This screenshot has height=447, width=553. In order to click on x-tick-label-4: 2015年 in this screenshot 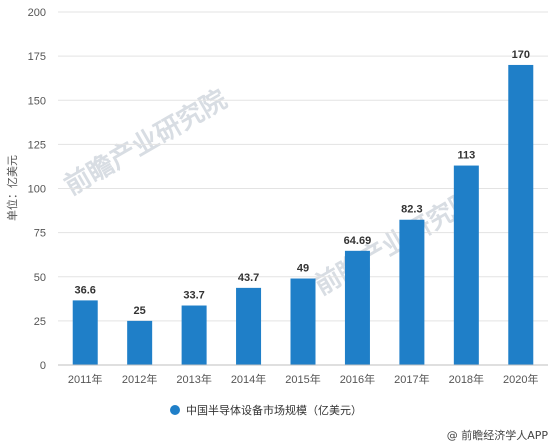, I will do `click(302, 379)`.